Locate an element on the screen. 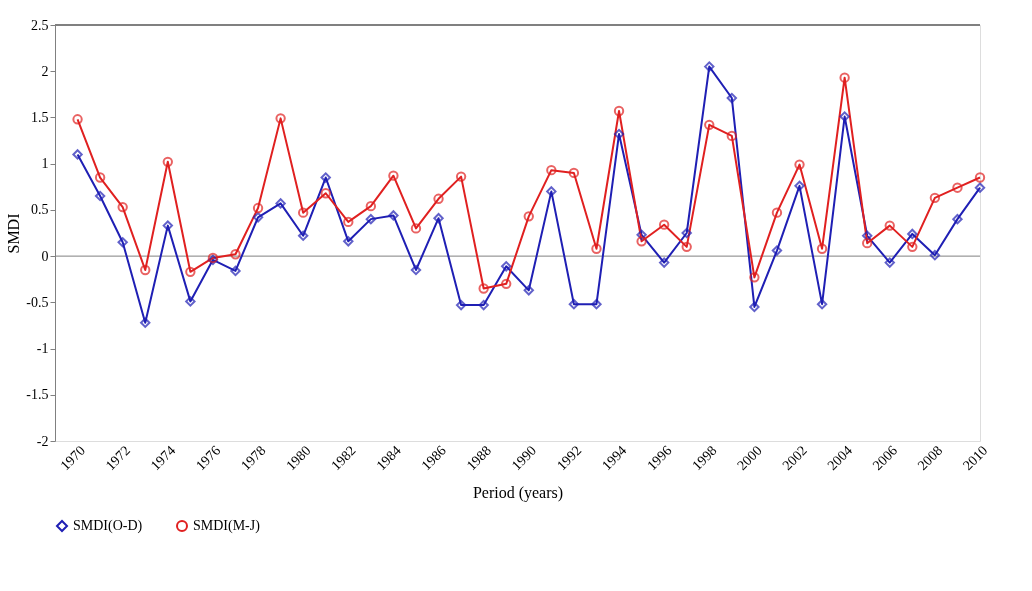  y-tick-label: 0.5 is located at coordinates (40, 210).